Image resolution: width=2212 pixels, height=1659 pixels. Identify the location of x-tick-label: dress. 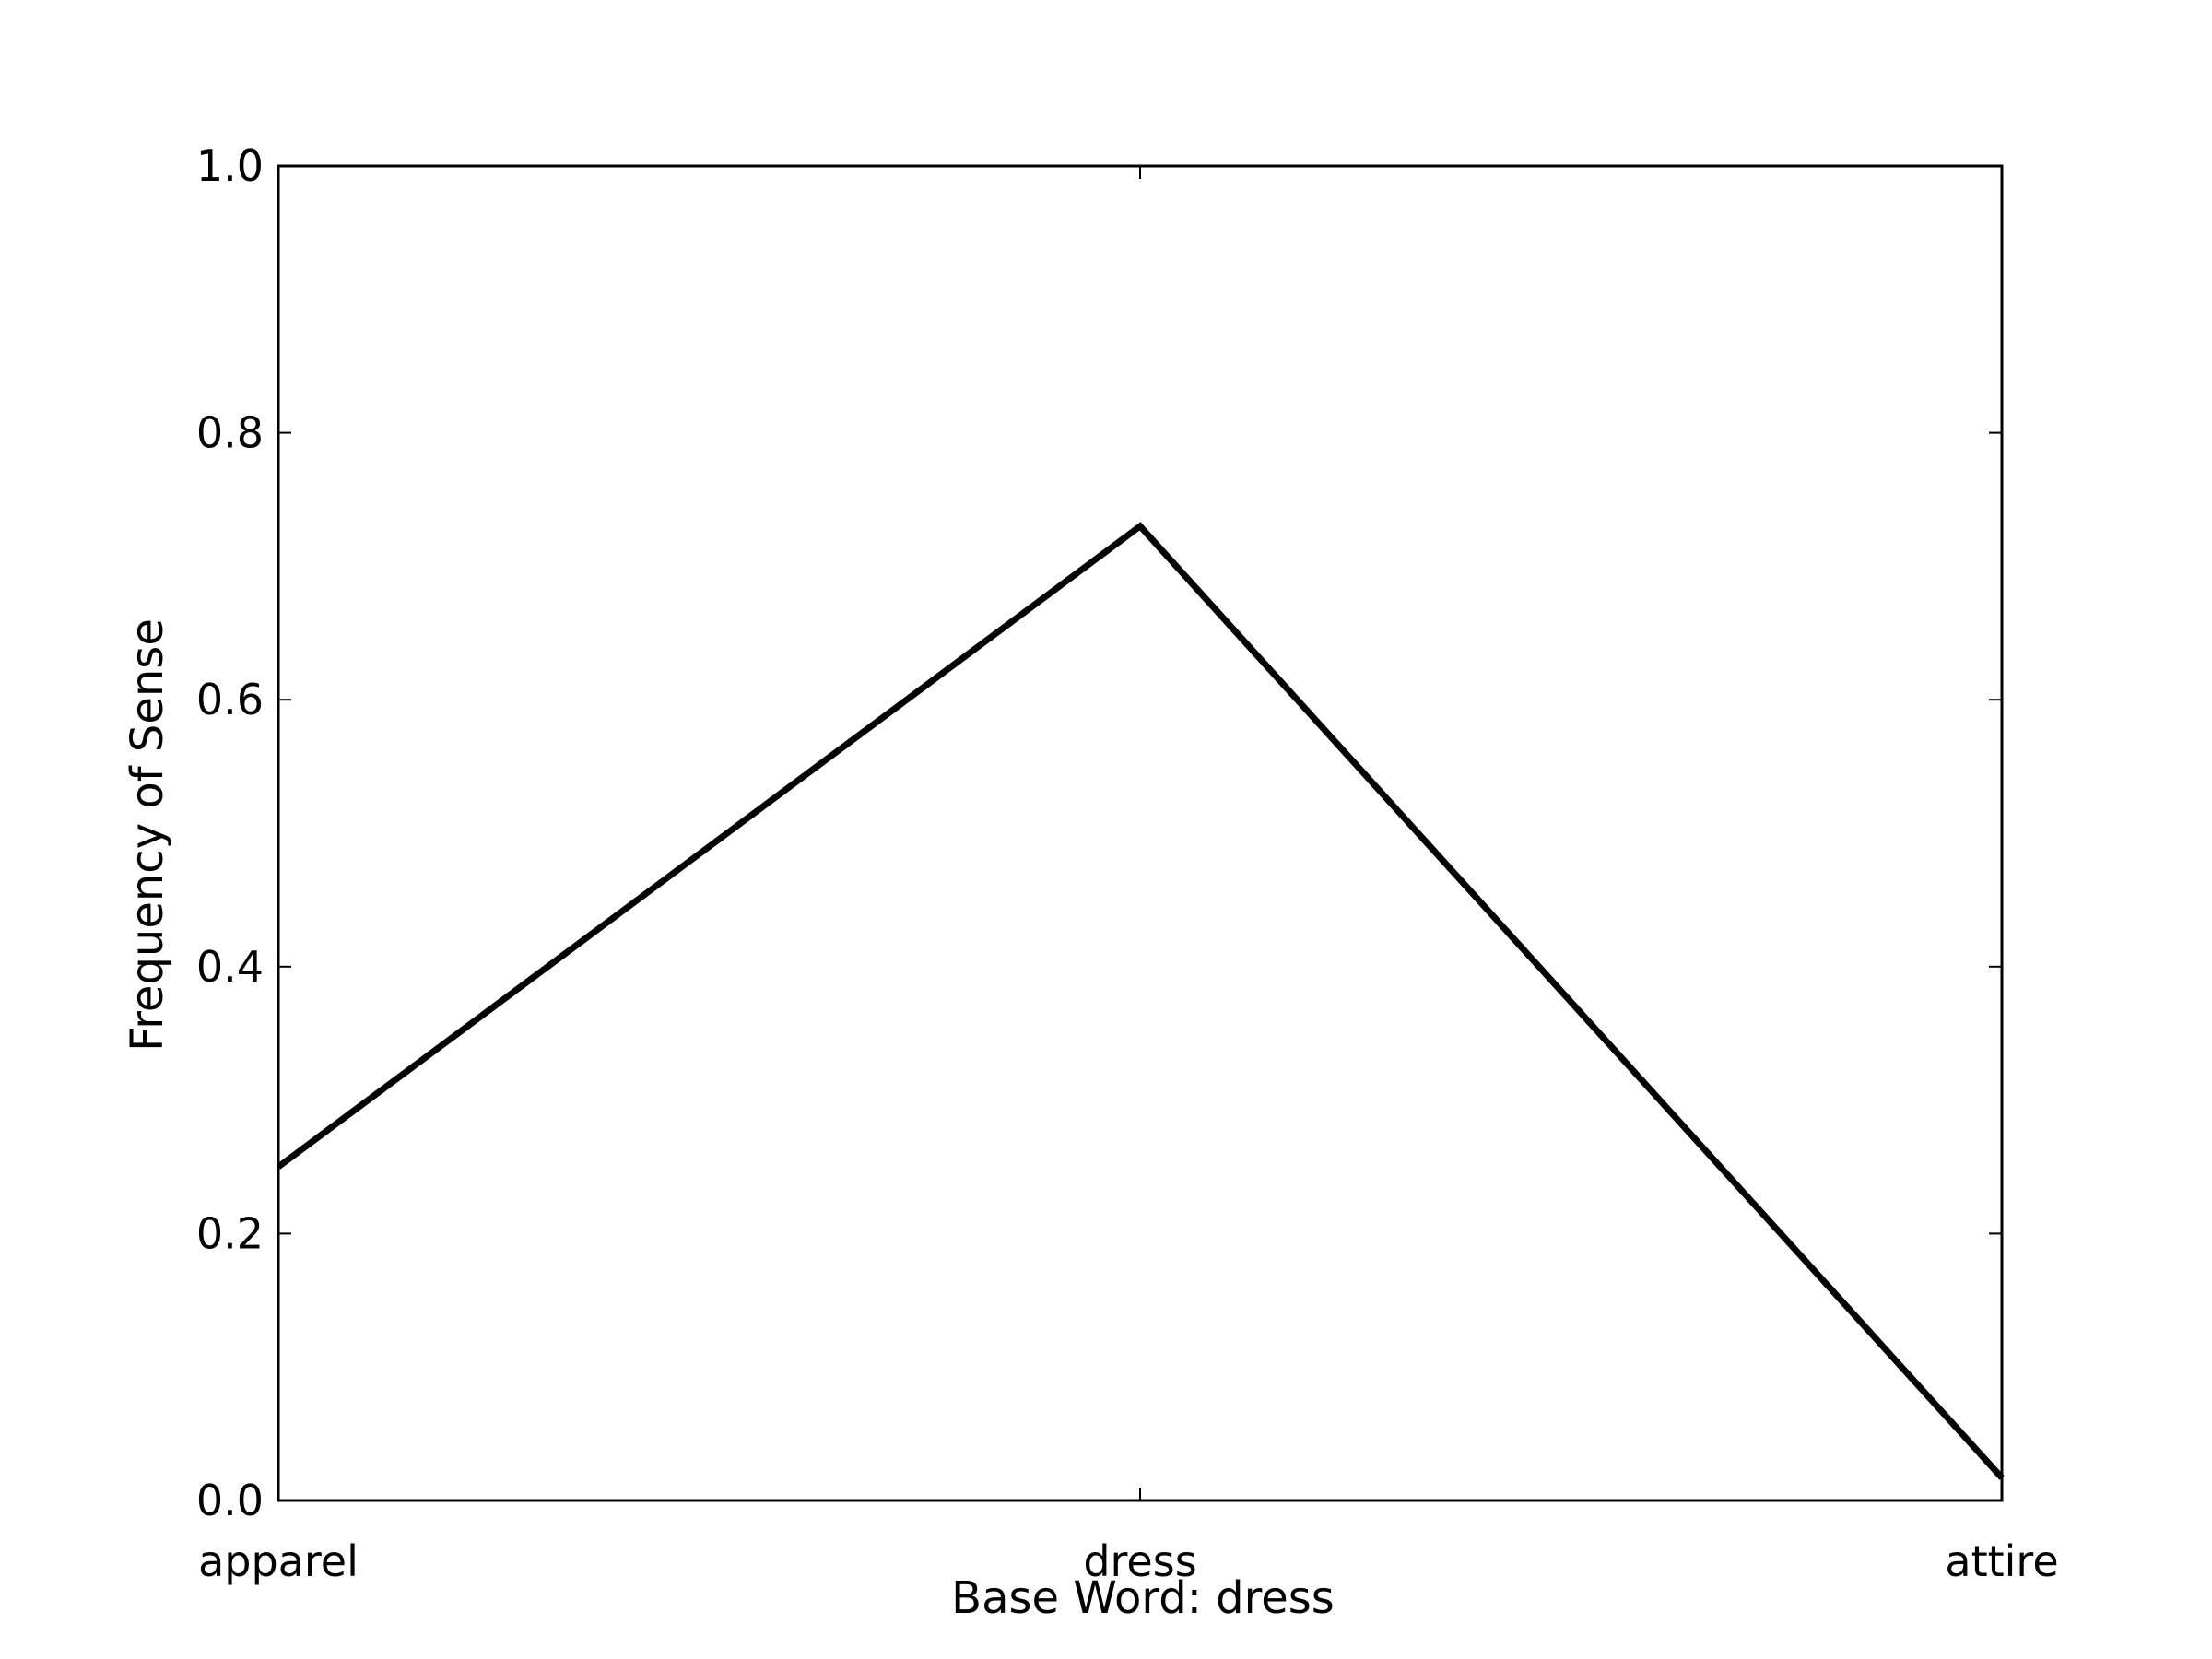
(1139, 1561).